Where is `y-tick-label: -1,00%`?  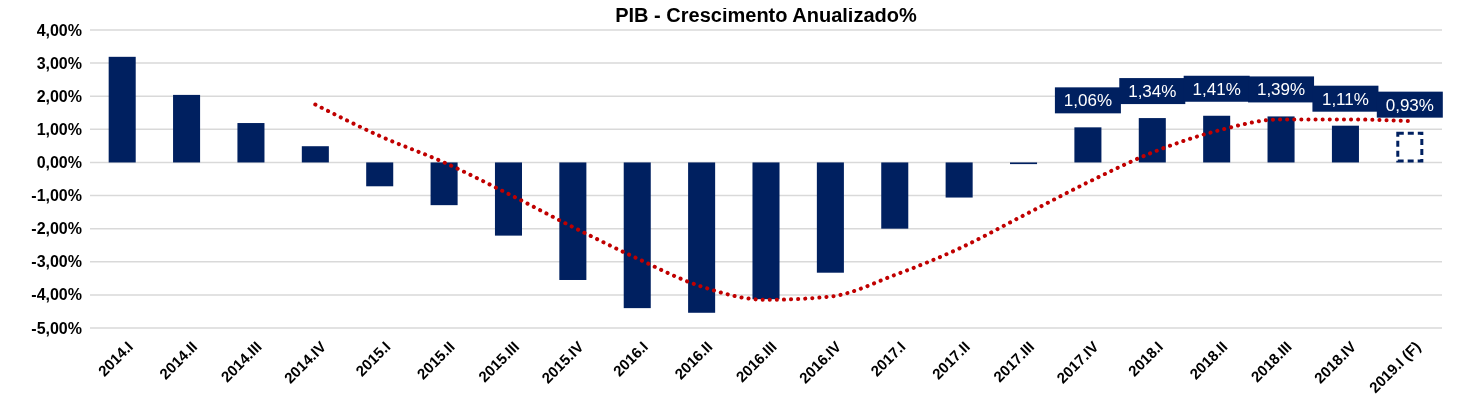
y-tick-label: -1,00% is located at coordinates (56, 196).